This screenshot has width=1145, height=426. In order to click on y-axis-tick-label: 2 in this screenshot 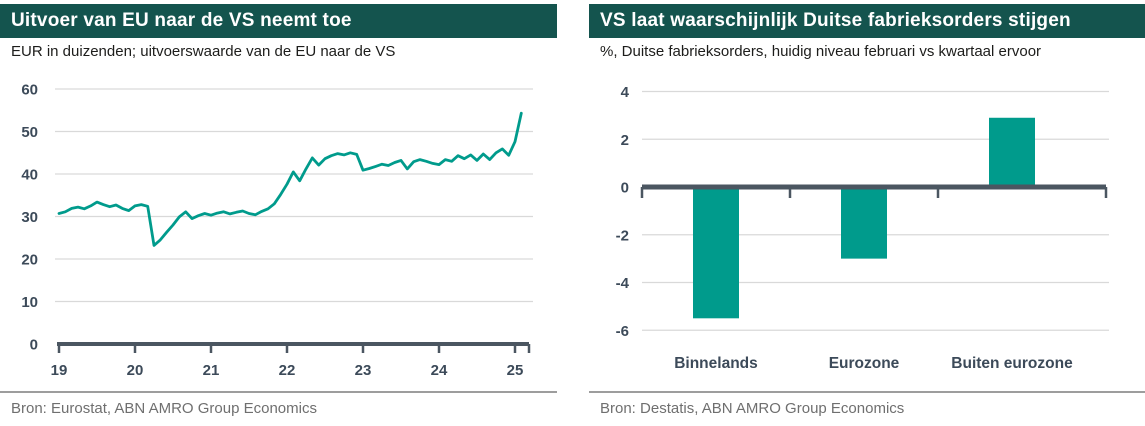, I will do `click(625, 140)`.